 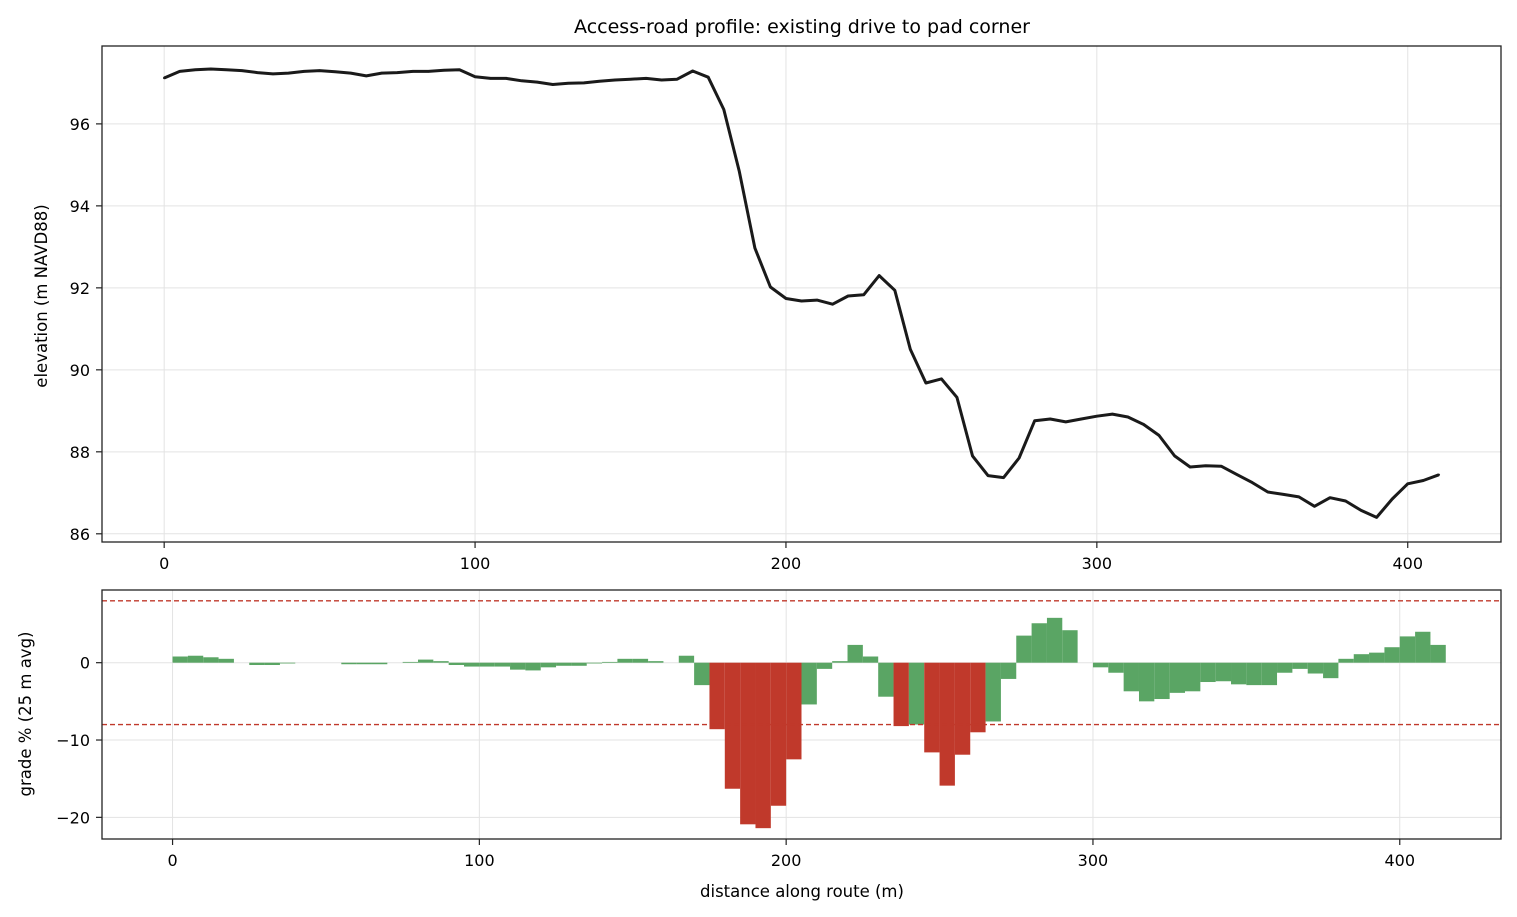 What do you see at coordinates (802, 891) in the screenshot?
I see `grade-x-axis-label: distance along route (m)` at bounding box center [802, 891].